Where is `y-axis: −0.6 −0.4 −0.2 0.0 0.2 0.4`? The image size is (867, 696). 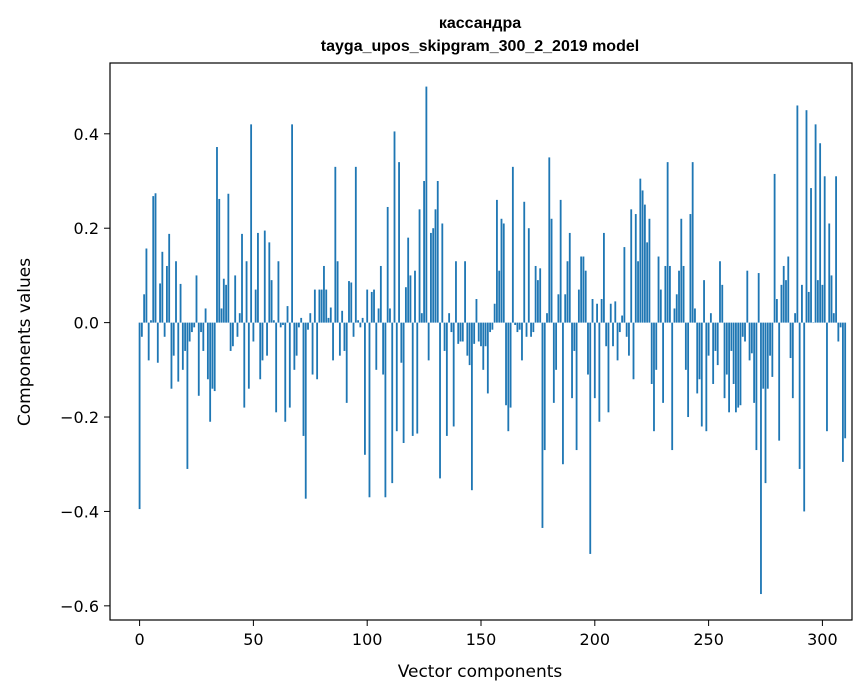
y-axis: −0.6 −0.4 −0.2 0.0 0.2 0.4 is located at coordinates (85, 370).